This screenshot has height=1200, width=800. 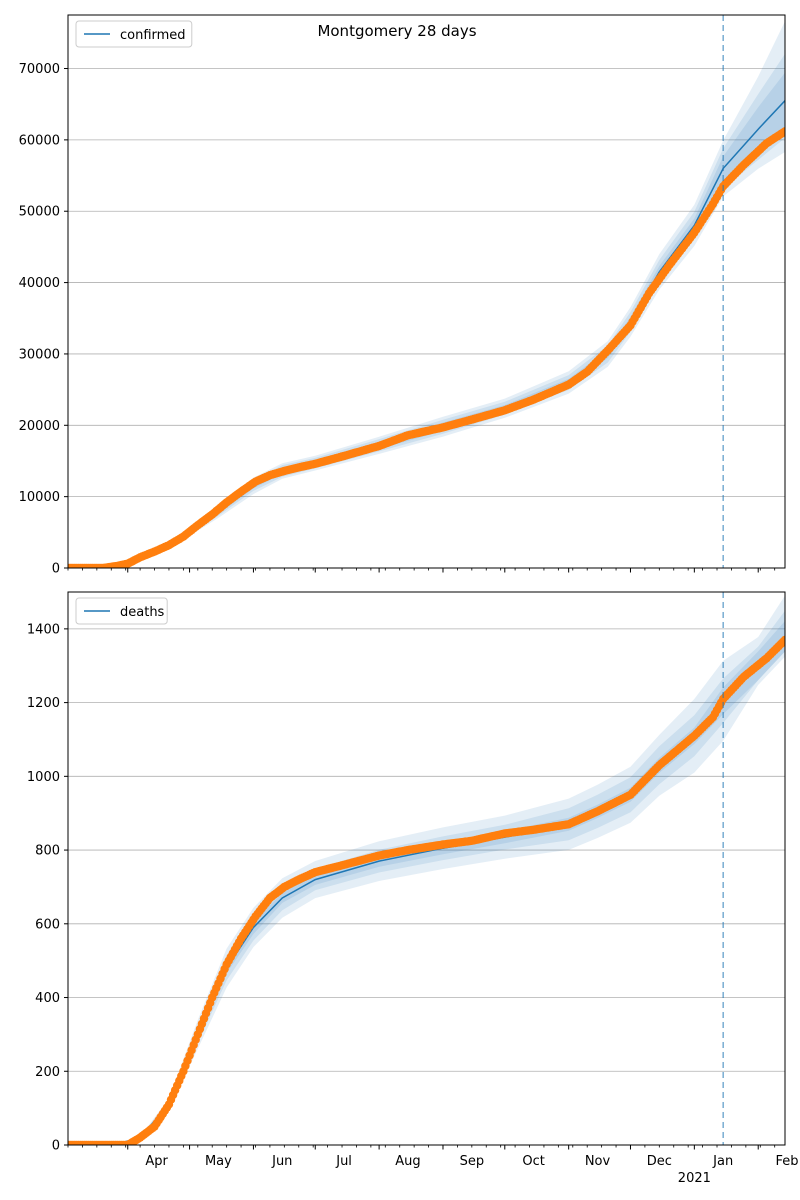 What do you see at coordinates (396, 31) in the screenshot?
I see `figure-title: Montgomery 28 days` at bounding box center [396, 31].